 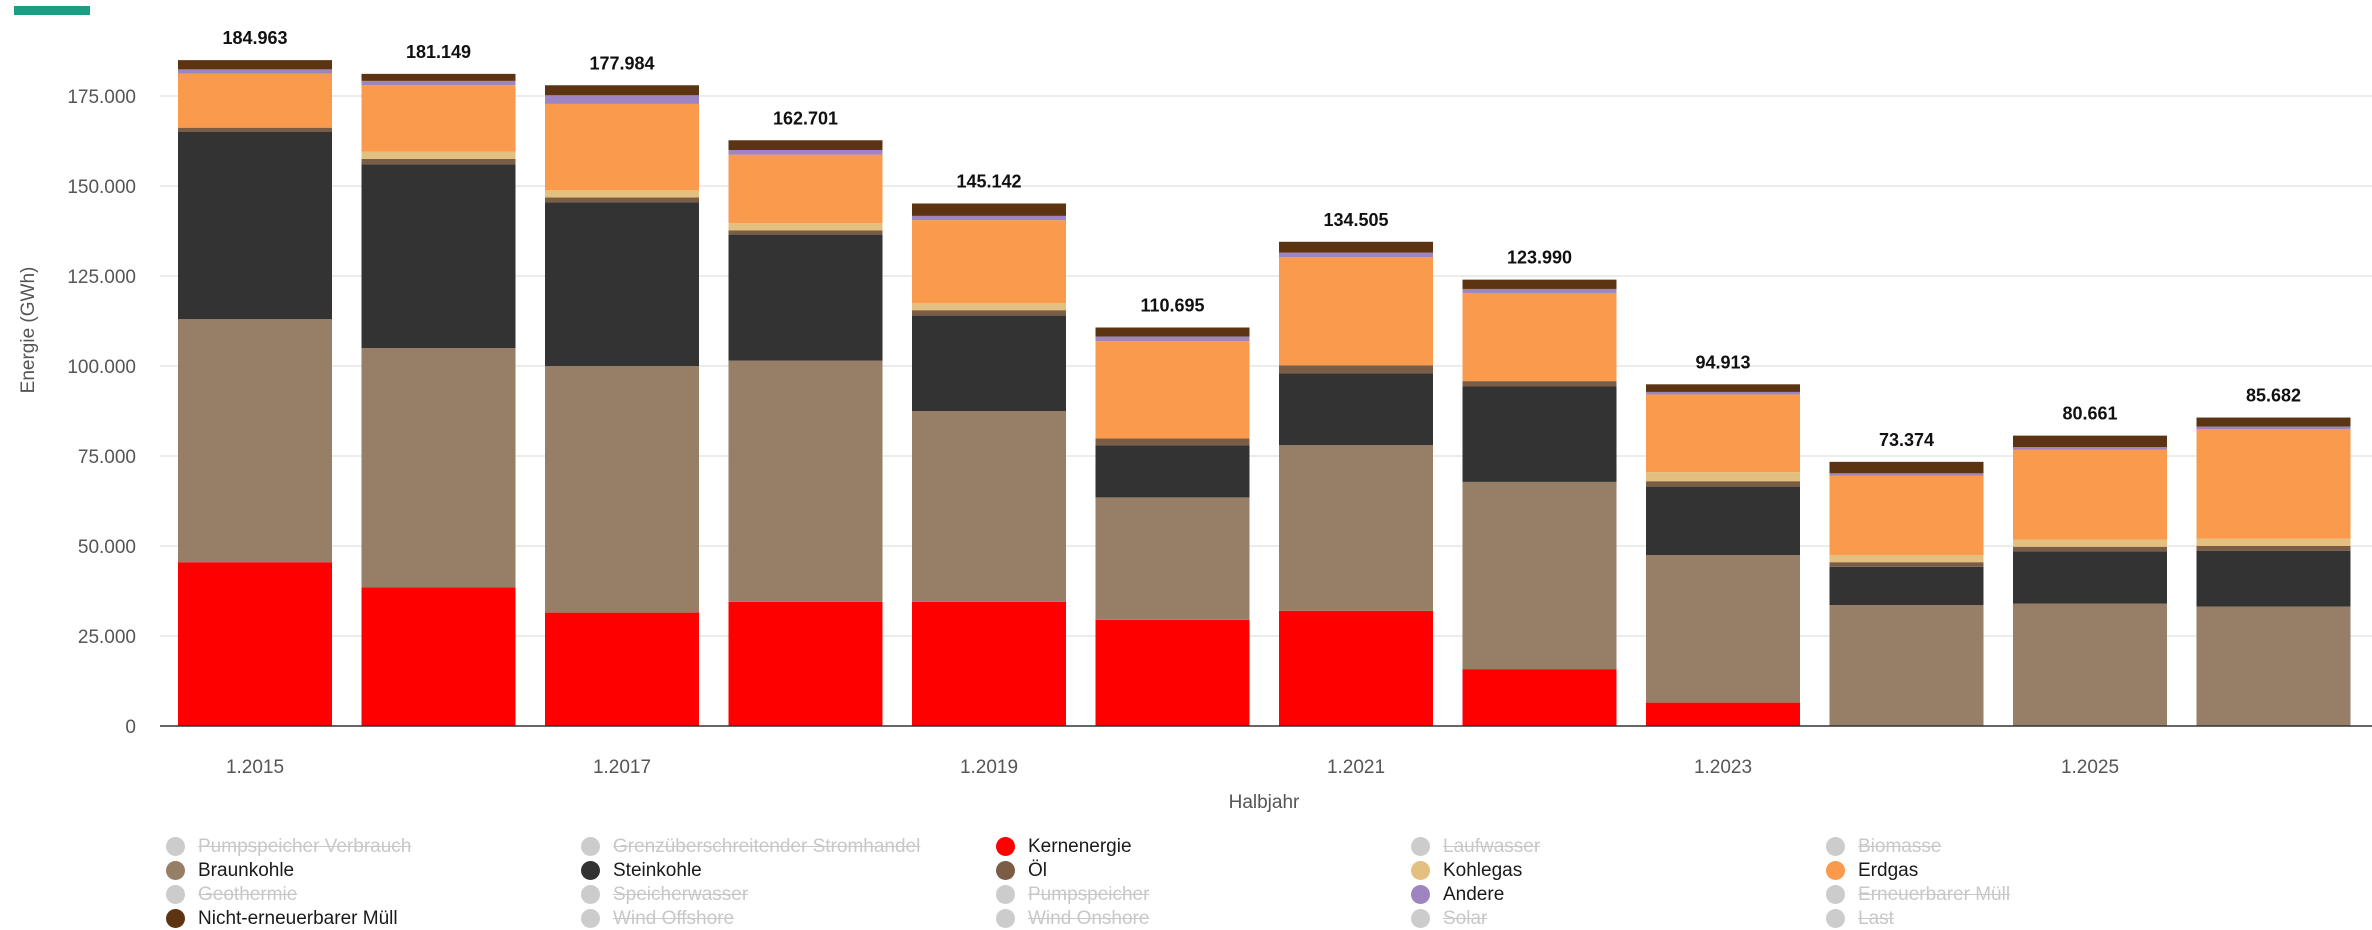 I want to click on x-tick-label: 1.2023, so click(x=1723, y=767).